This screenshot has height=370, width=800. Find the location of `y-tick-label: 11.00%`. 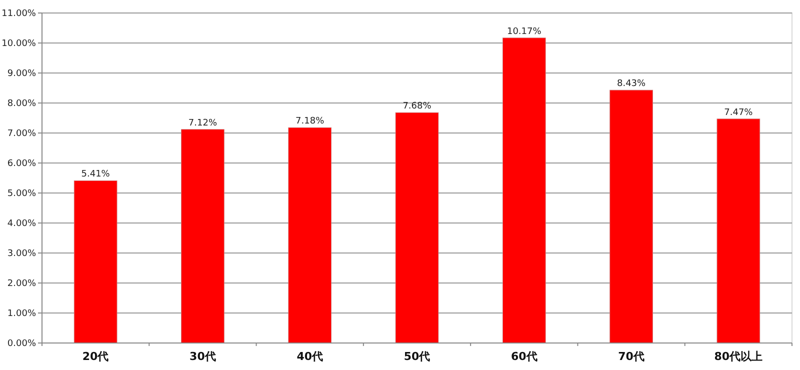

y-tick-label: 11.00% is located at coordinates (19, 14).